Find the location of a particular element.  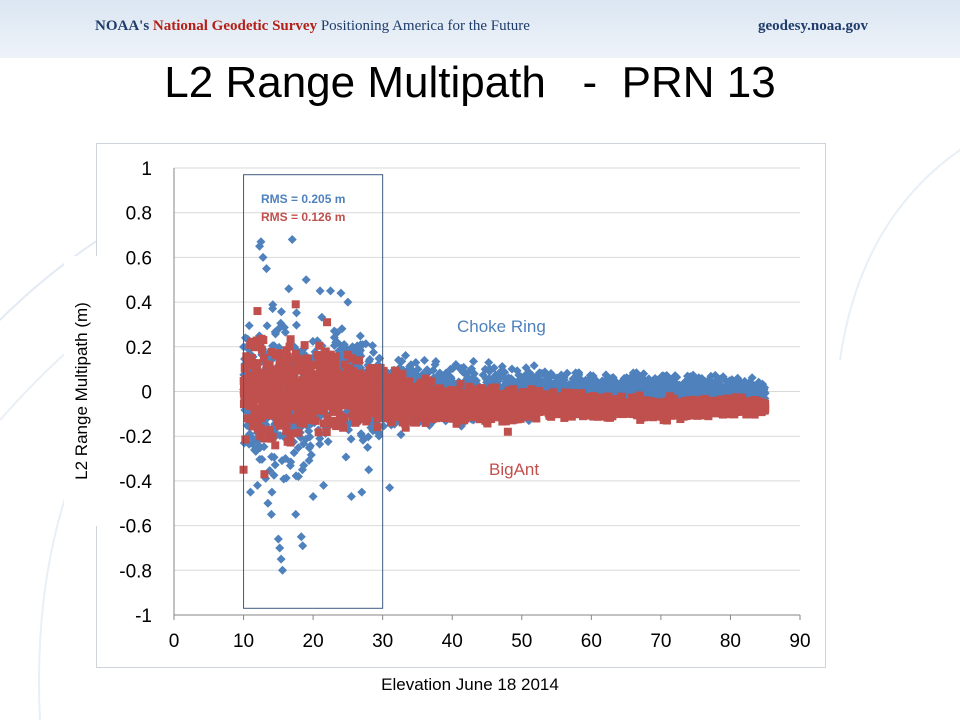

survey-name: National Geodetic Survey is located at coordinates (235, 26).